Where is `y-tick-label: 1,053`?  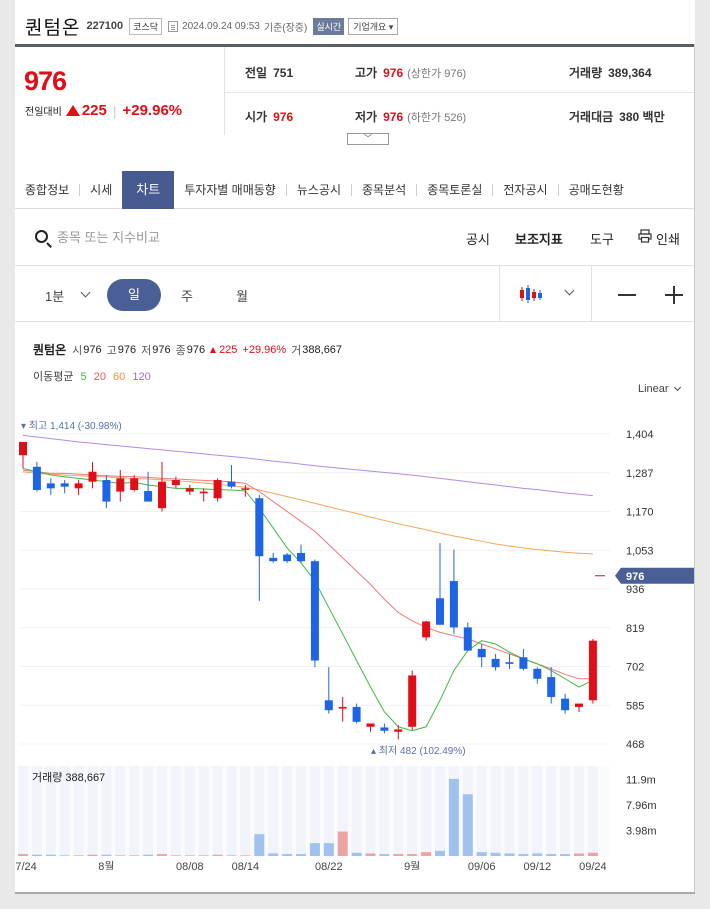
y-tick-label: 1,053 is located at coordinates (640, 551).